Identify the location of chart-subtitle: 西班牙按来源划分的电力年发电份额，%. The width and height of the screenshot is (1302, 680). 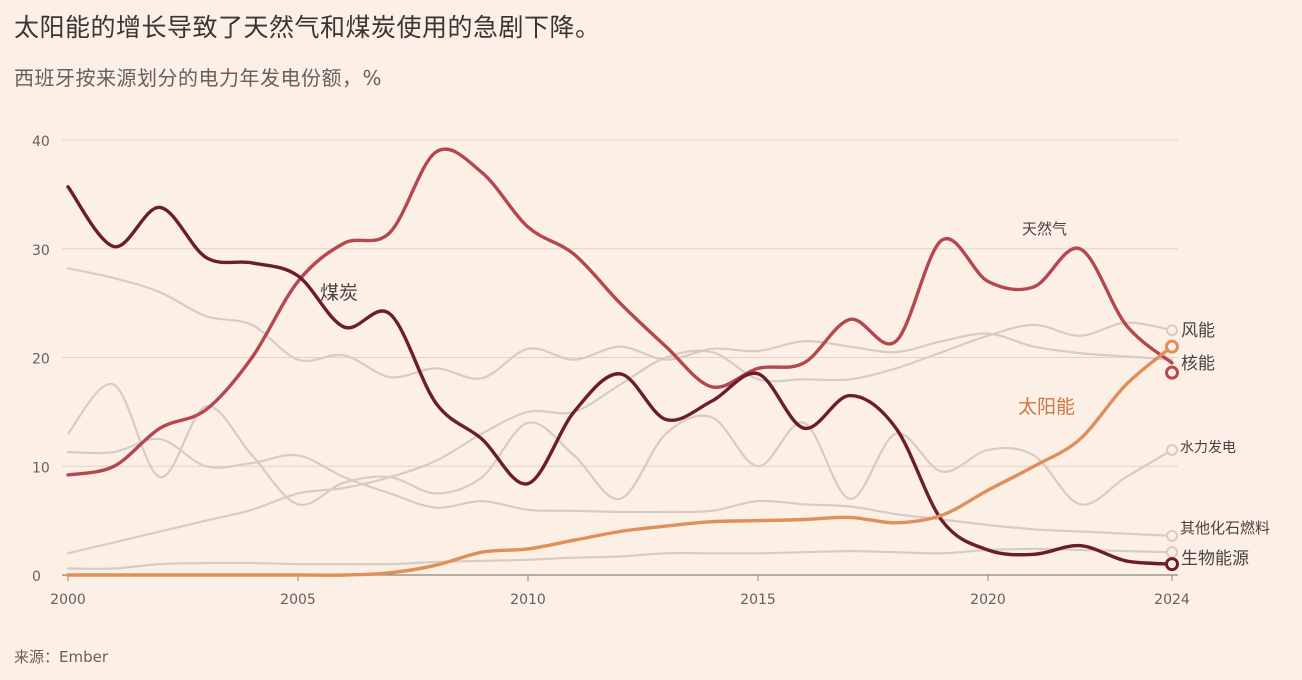
(198, 78).